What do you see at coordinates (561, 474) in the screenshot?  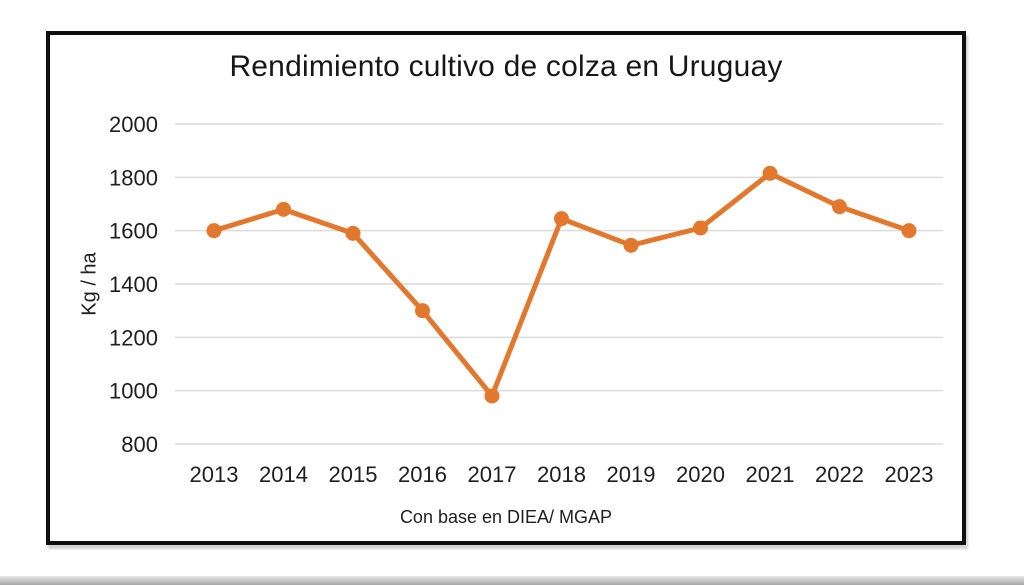 I see `x-tick-label: 2018` at bounding box center [561, 474].